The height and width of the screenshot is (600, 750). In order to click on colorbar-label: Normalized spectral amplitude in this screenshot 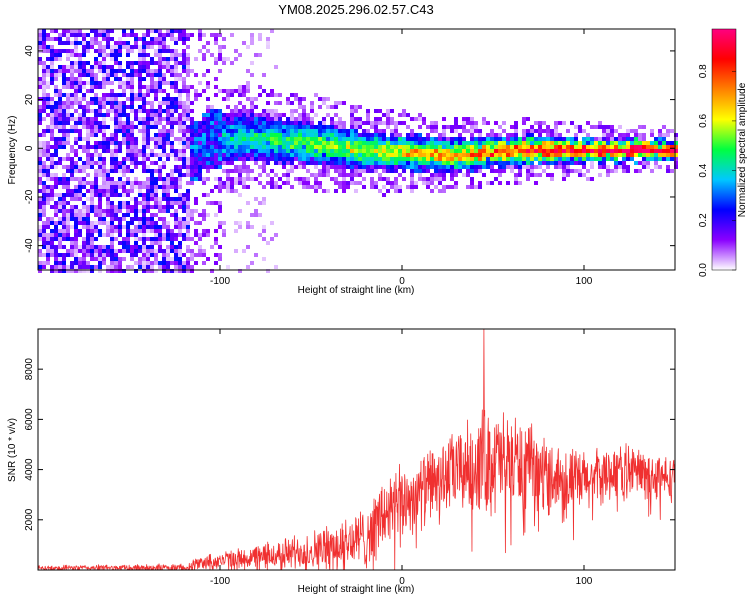, I will do `click(742, 149)`.